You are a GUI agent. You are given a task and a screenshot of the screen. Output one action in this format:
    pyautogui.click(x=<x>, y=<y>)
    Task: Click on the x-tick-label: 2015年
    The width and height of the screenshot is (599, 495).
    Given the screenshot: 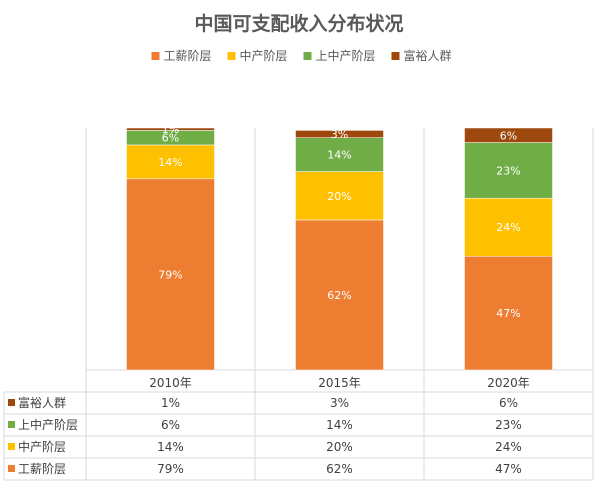 What is the action you would take?
    pyautogui.click(x=339, y=383)
    